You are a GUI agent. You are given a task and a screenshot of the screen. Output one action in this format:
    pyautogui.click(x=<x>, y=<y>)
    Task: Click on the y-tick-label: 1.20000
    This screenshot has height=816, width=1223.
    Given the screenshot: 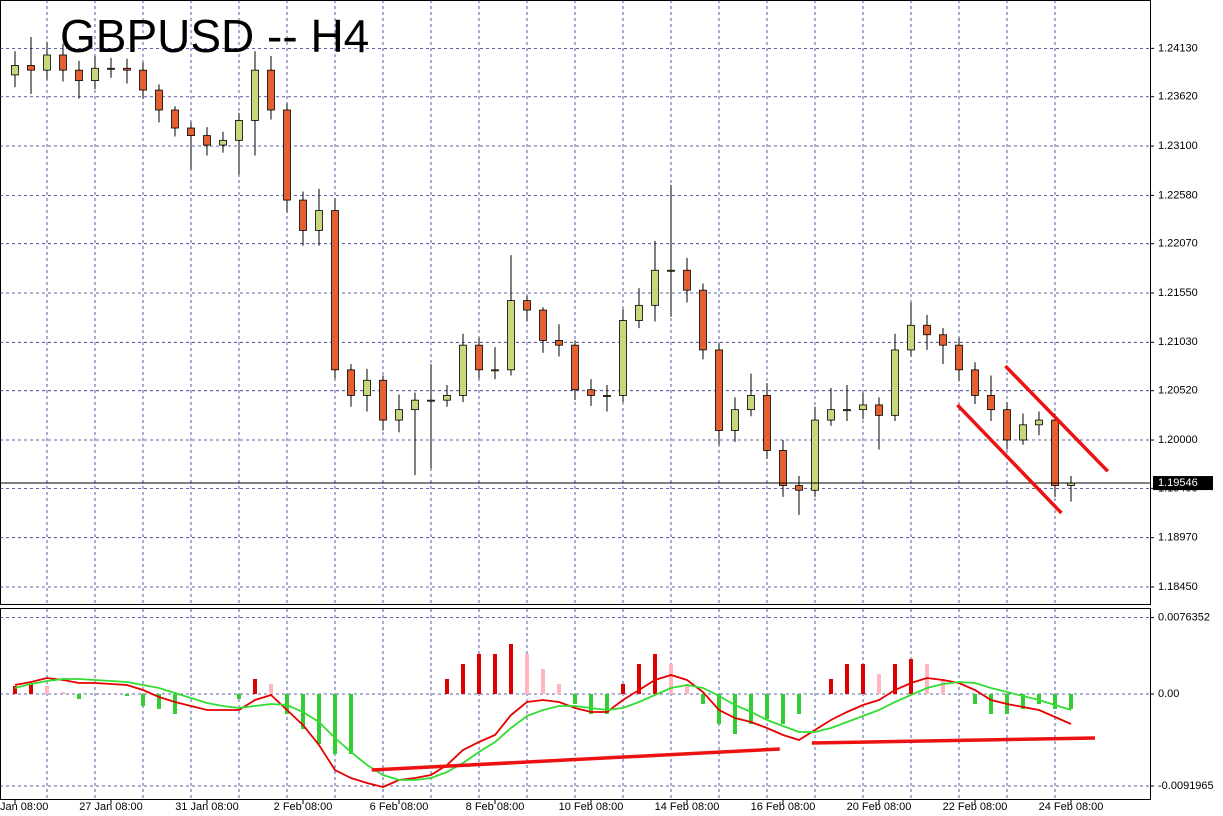 What is the action you would take?
    pyautogui.click(x=1178, y=440)
    